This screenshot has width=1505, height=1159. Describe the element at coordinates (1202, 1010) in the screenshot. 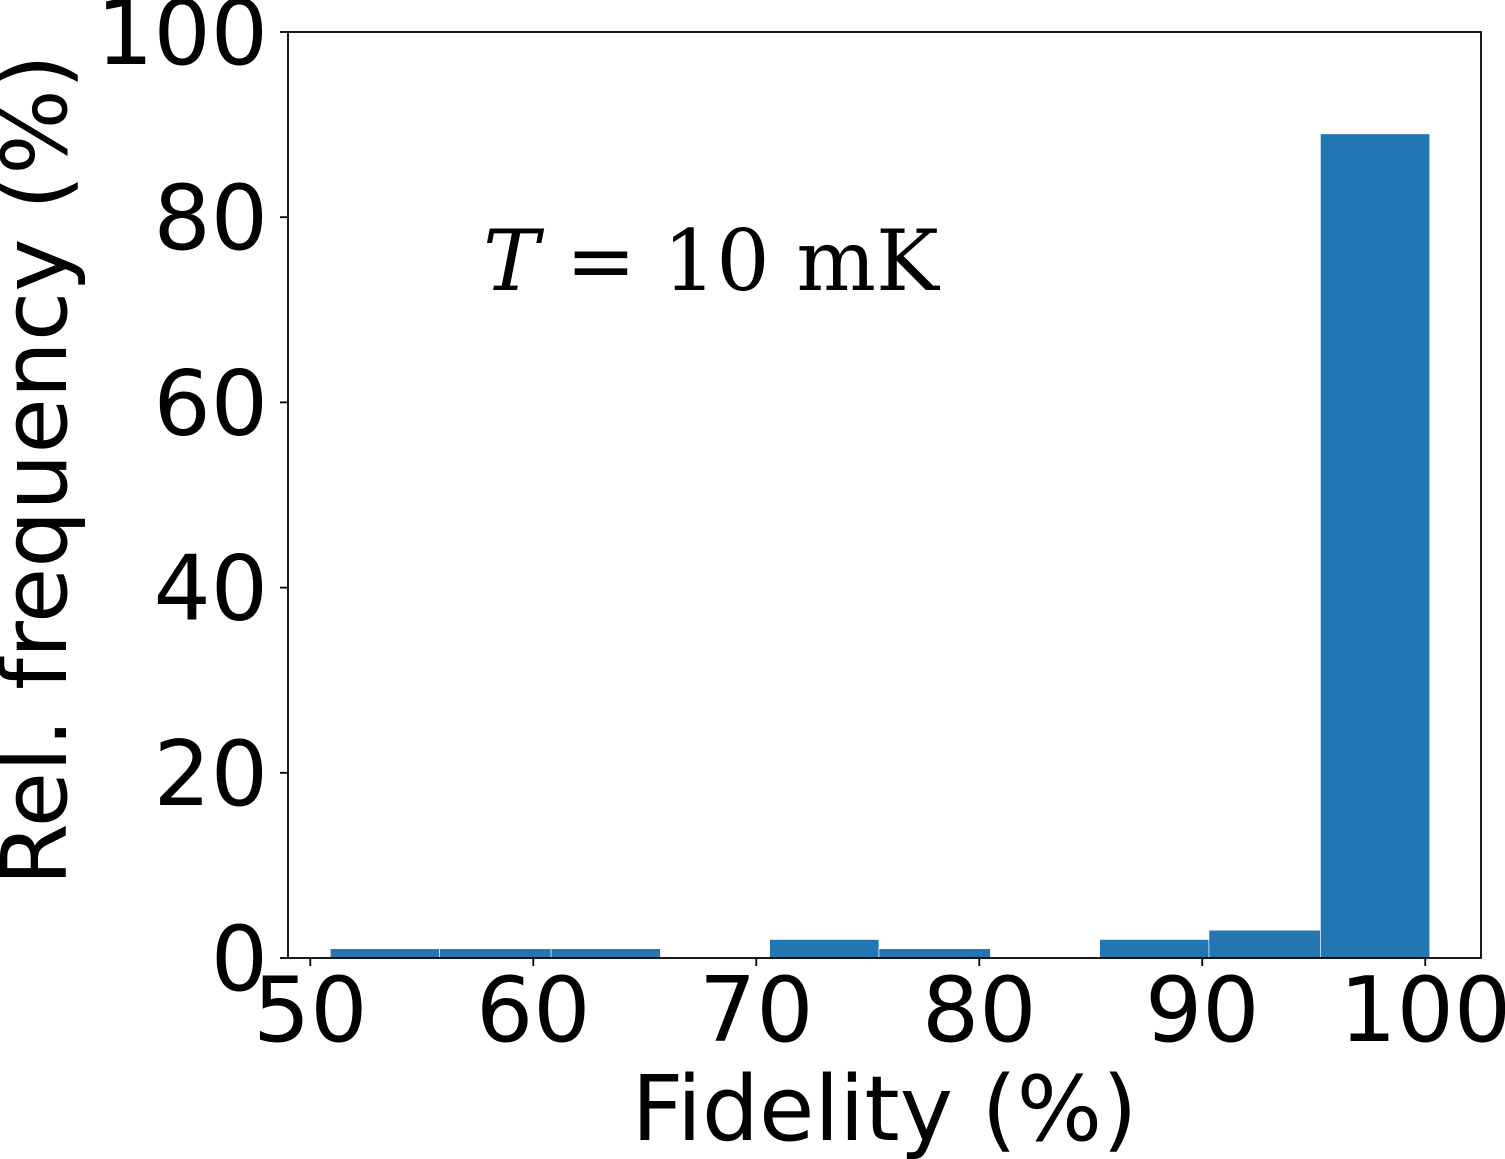

I see `x-tick-label: 90` at that location.